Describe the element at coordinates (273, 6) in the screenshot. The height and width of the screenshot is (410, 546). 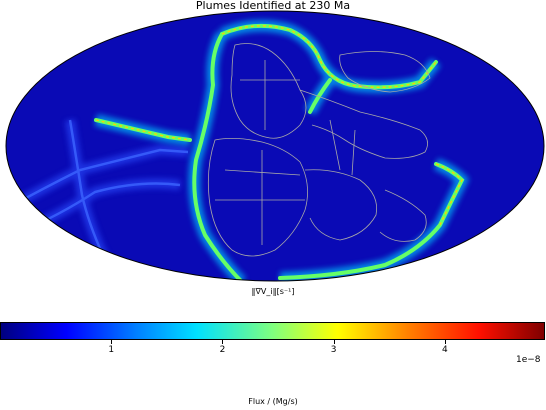
I see `chart-title: Plumes Identified at 230 Ma` at that location.